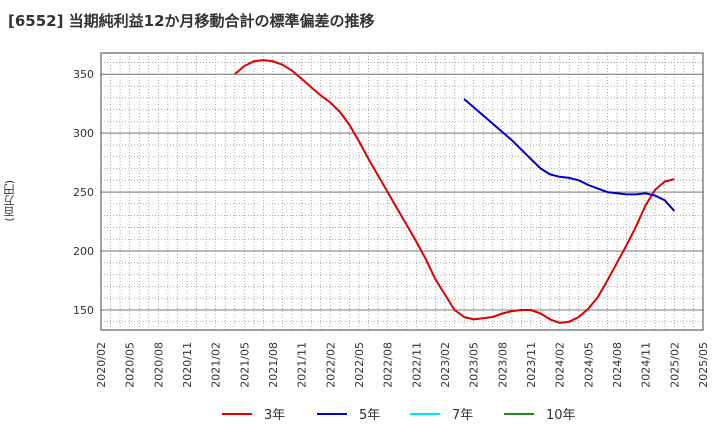  Describe the element at coordinates (531, 365) in the screenshot. I see `x-tick-label: 2023/11` at that location.